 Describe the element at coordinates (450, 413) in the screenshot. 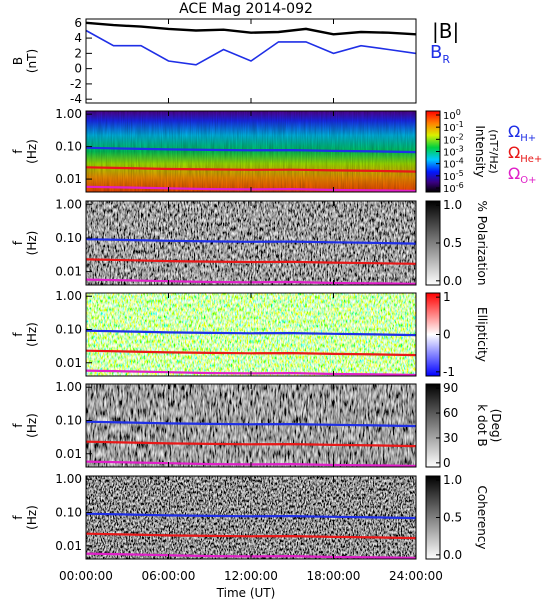

I see `cb-tick-label: 60` at that location.